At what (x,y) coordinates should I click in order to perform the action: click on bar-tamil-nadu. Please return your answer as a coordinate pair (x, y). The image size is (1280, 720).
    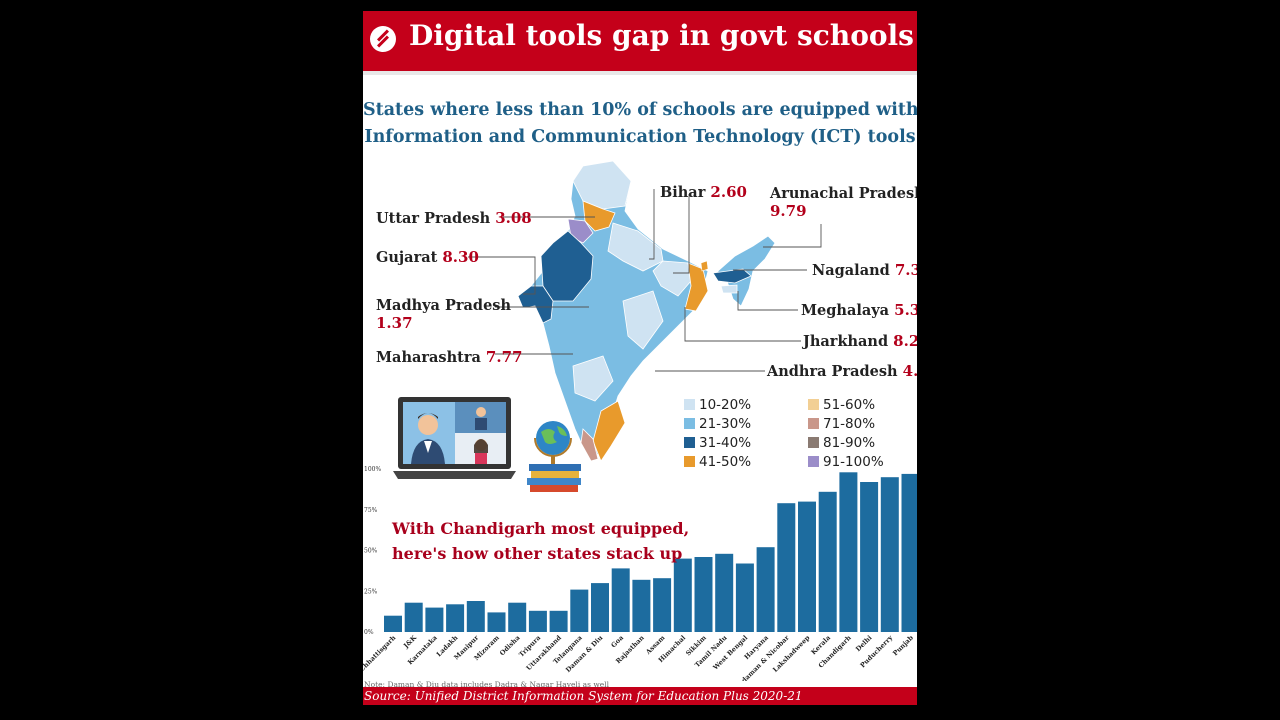
    Looking at the image, I should click on (724, 592).